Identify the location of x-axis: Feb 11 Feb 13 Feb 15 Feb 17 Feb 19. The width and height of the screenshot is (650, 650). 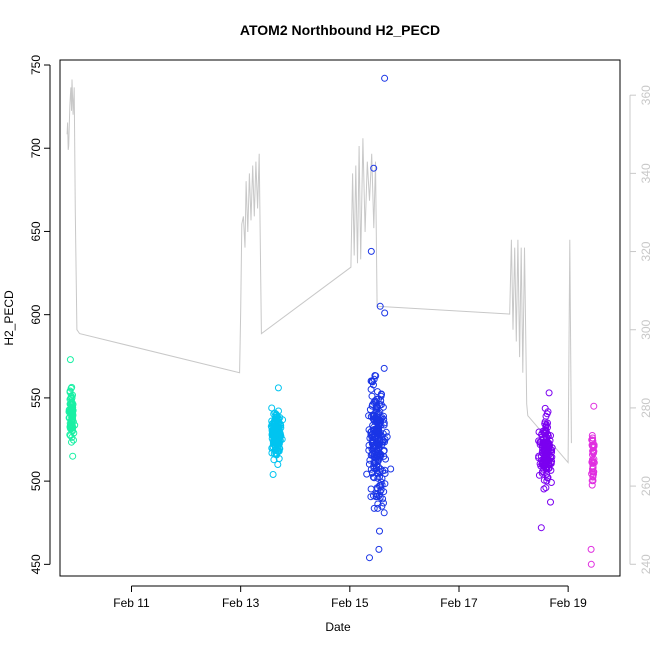
(350, 597).